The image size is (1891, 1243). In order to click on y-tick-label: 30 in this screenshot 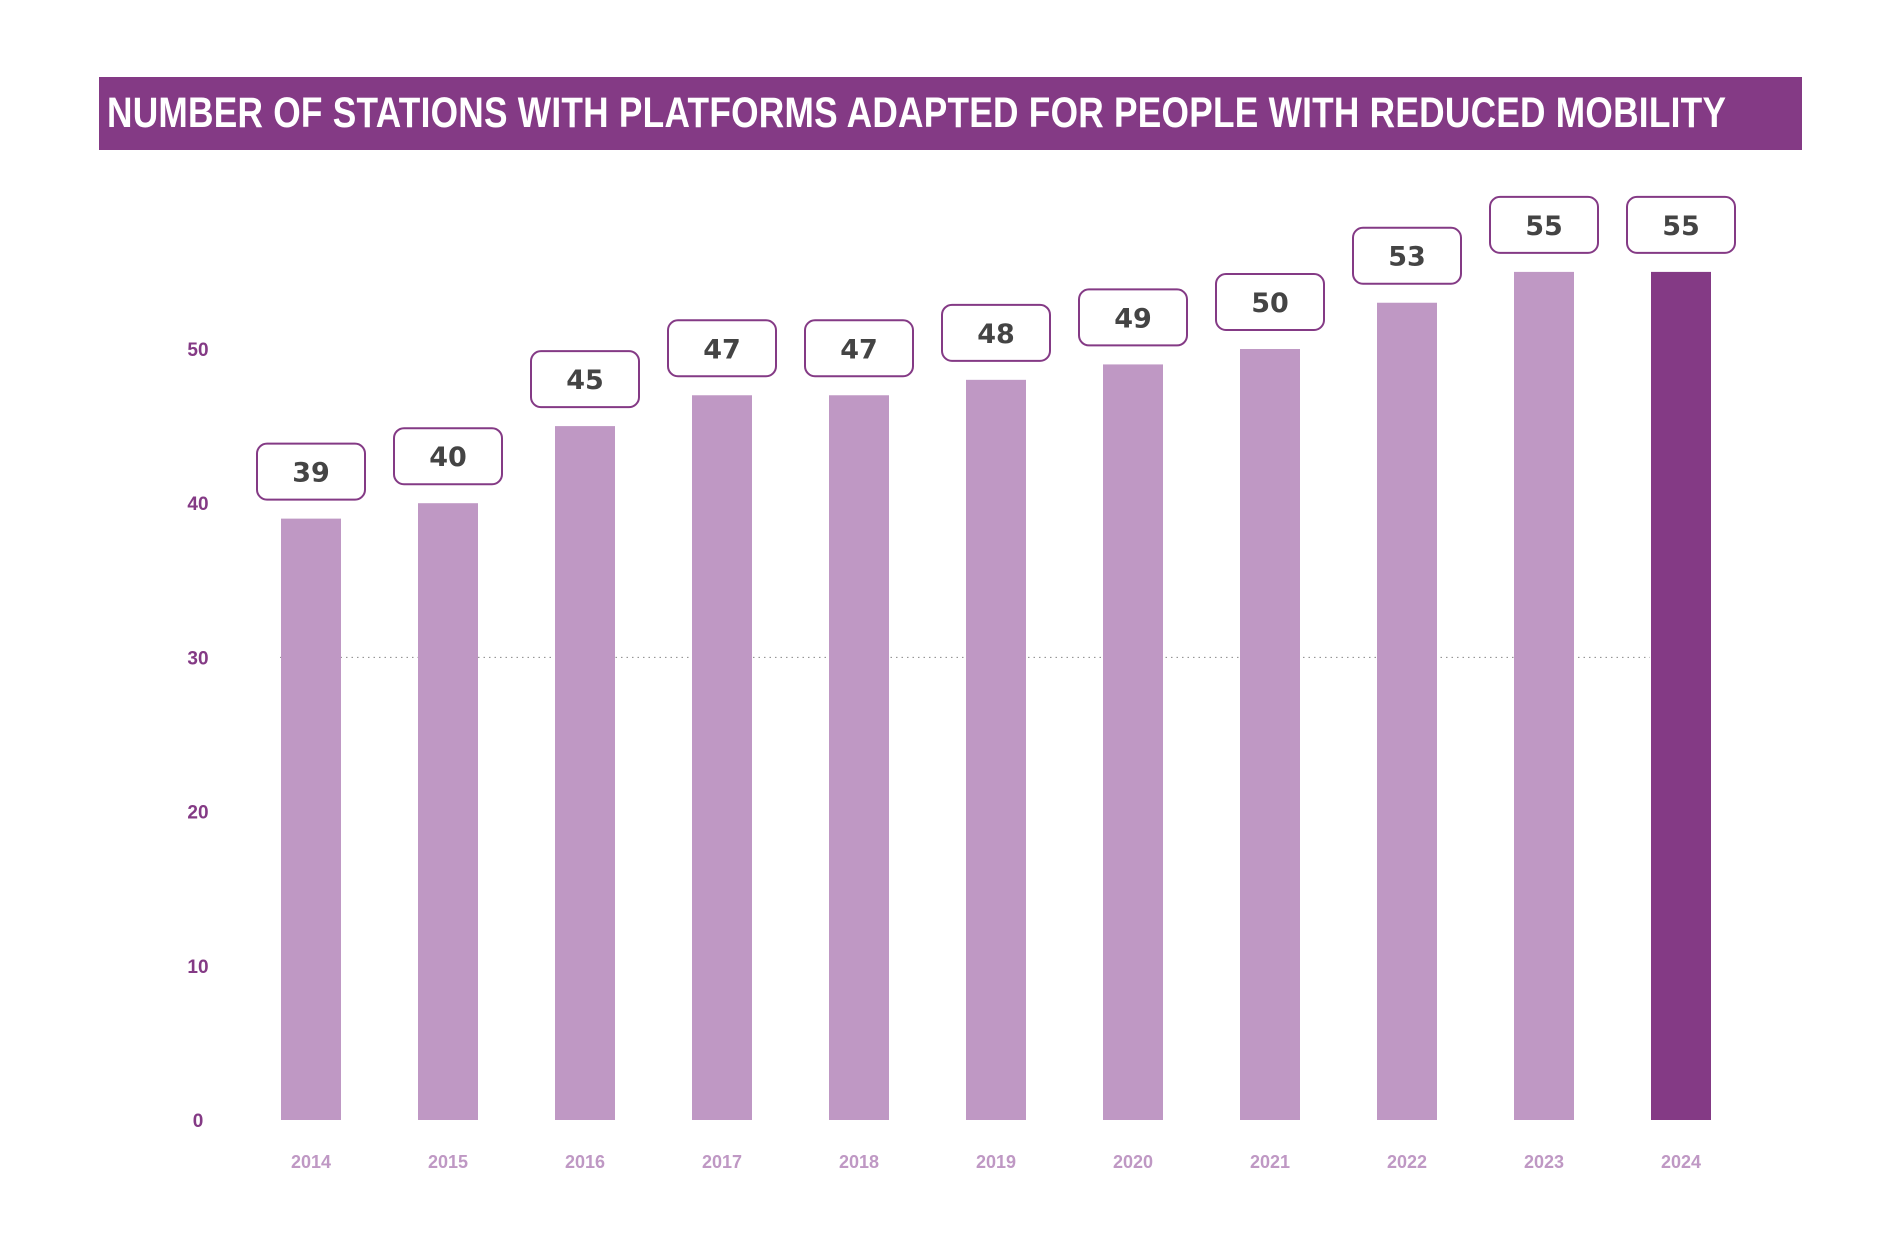, I will do `click(197, 658)`.